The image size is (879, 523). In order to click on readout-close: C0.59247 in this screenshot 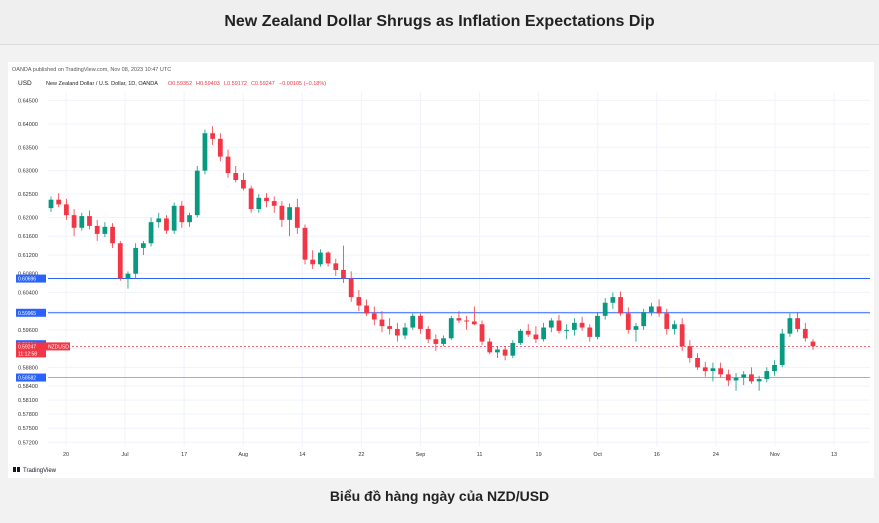, I will do `click(263, 84)`.